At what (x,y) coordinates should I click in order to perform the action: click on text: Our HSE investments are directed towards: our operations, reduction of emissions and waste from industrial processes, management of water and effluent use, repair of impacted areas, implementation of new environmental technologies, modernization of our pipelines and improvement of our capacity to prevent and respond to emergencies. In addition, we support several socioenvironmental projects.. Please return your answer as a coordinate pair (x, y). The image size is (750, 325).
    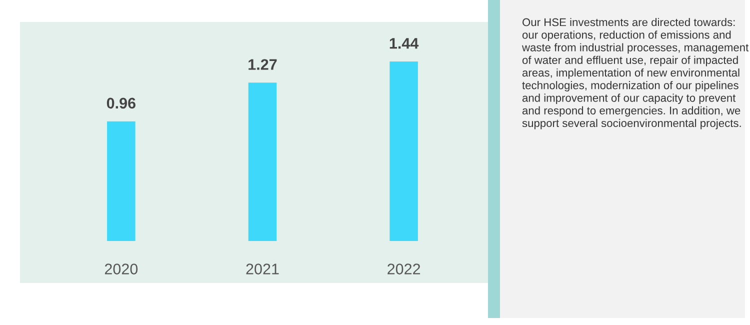
    Looking at the image, I should click on (635, 74).